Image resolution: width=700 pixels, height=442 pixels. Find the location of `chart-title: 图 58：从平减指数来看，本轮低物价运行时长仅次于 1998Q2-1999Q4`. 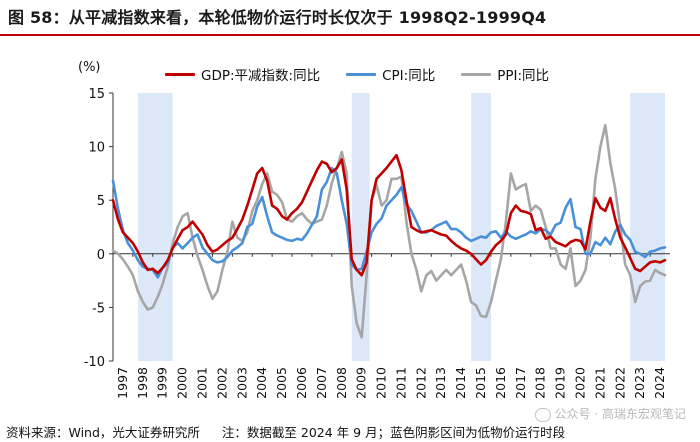

chart-title: 图 58：从平减指数来看，本轮低物价运行时长仅次于 1998Q2-1999Q4 is located at coordinates (277, 17).